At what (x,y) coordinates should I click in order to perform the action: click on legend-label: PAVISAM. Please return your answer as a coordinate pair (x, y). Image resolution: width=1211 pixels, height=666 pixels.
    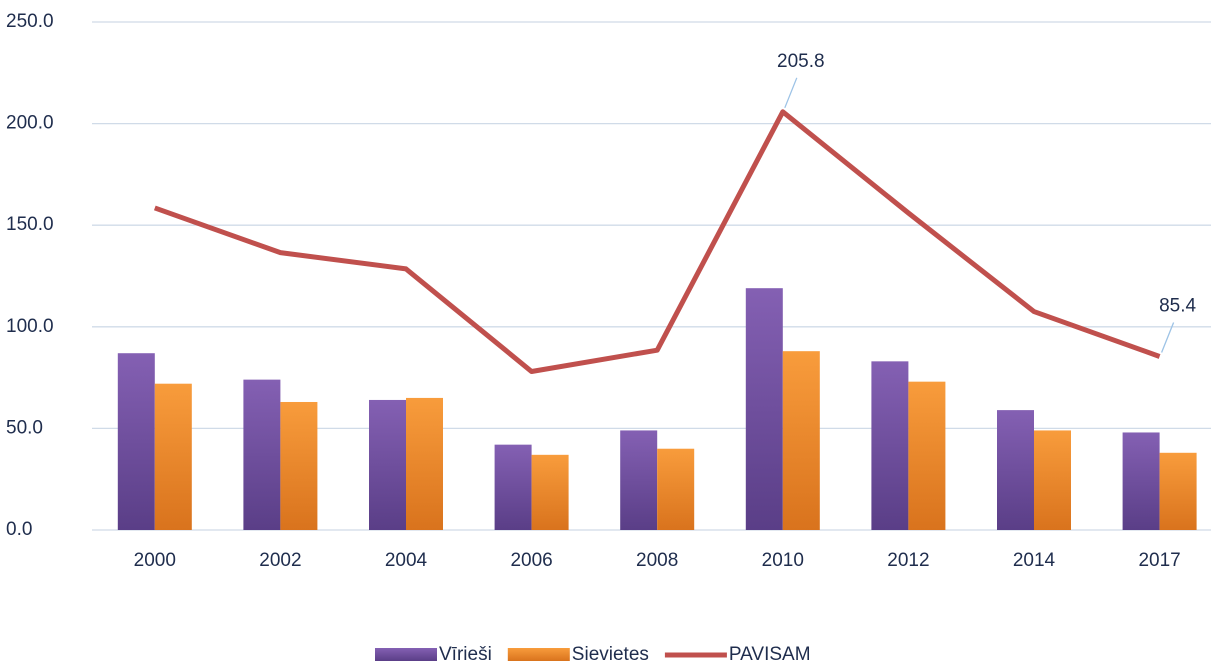
    Looking at the image, I should click on (770, 654).